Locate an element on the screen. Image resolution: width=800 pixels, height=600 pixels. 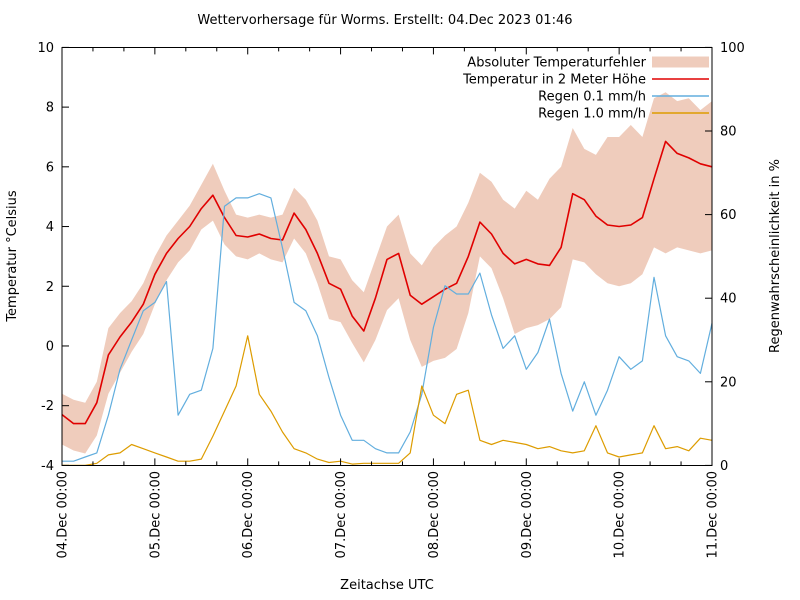
y-right-tick-label: 20 is located at coordinates (728, 382).